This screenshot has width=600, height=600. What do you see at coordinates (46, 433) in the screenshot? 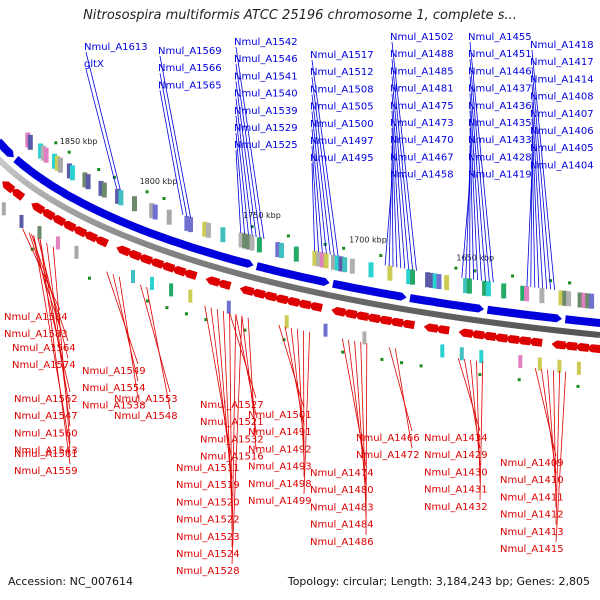
I see `gene-label-bottom: Nmul_A1560` at bounding box center [46, 433].